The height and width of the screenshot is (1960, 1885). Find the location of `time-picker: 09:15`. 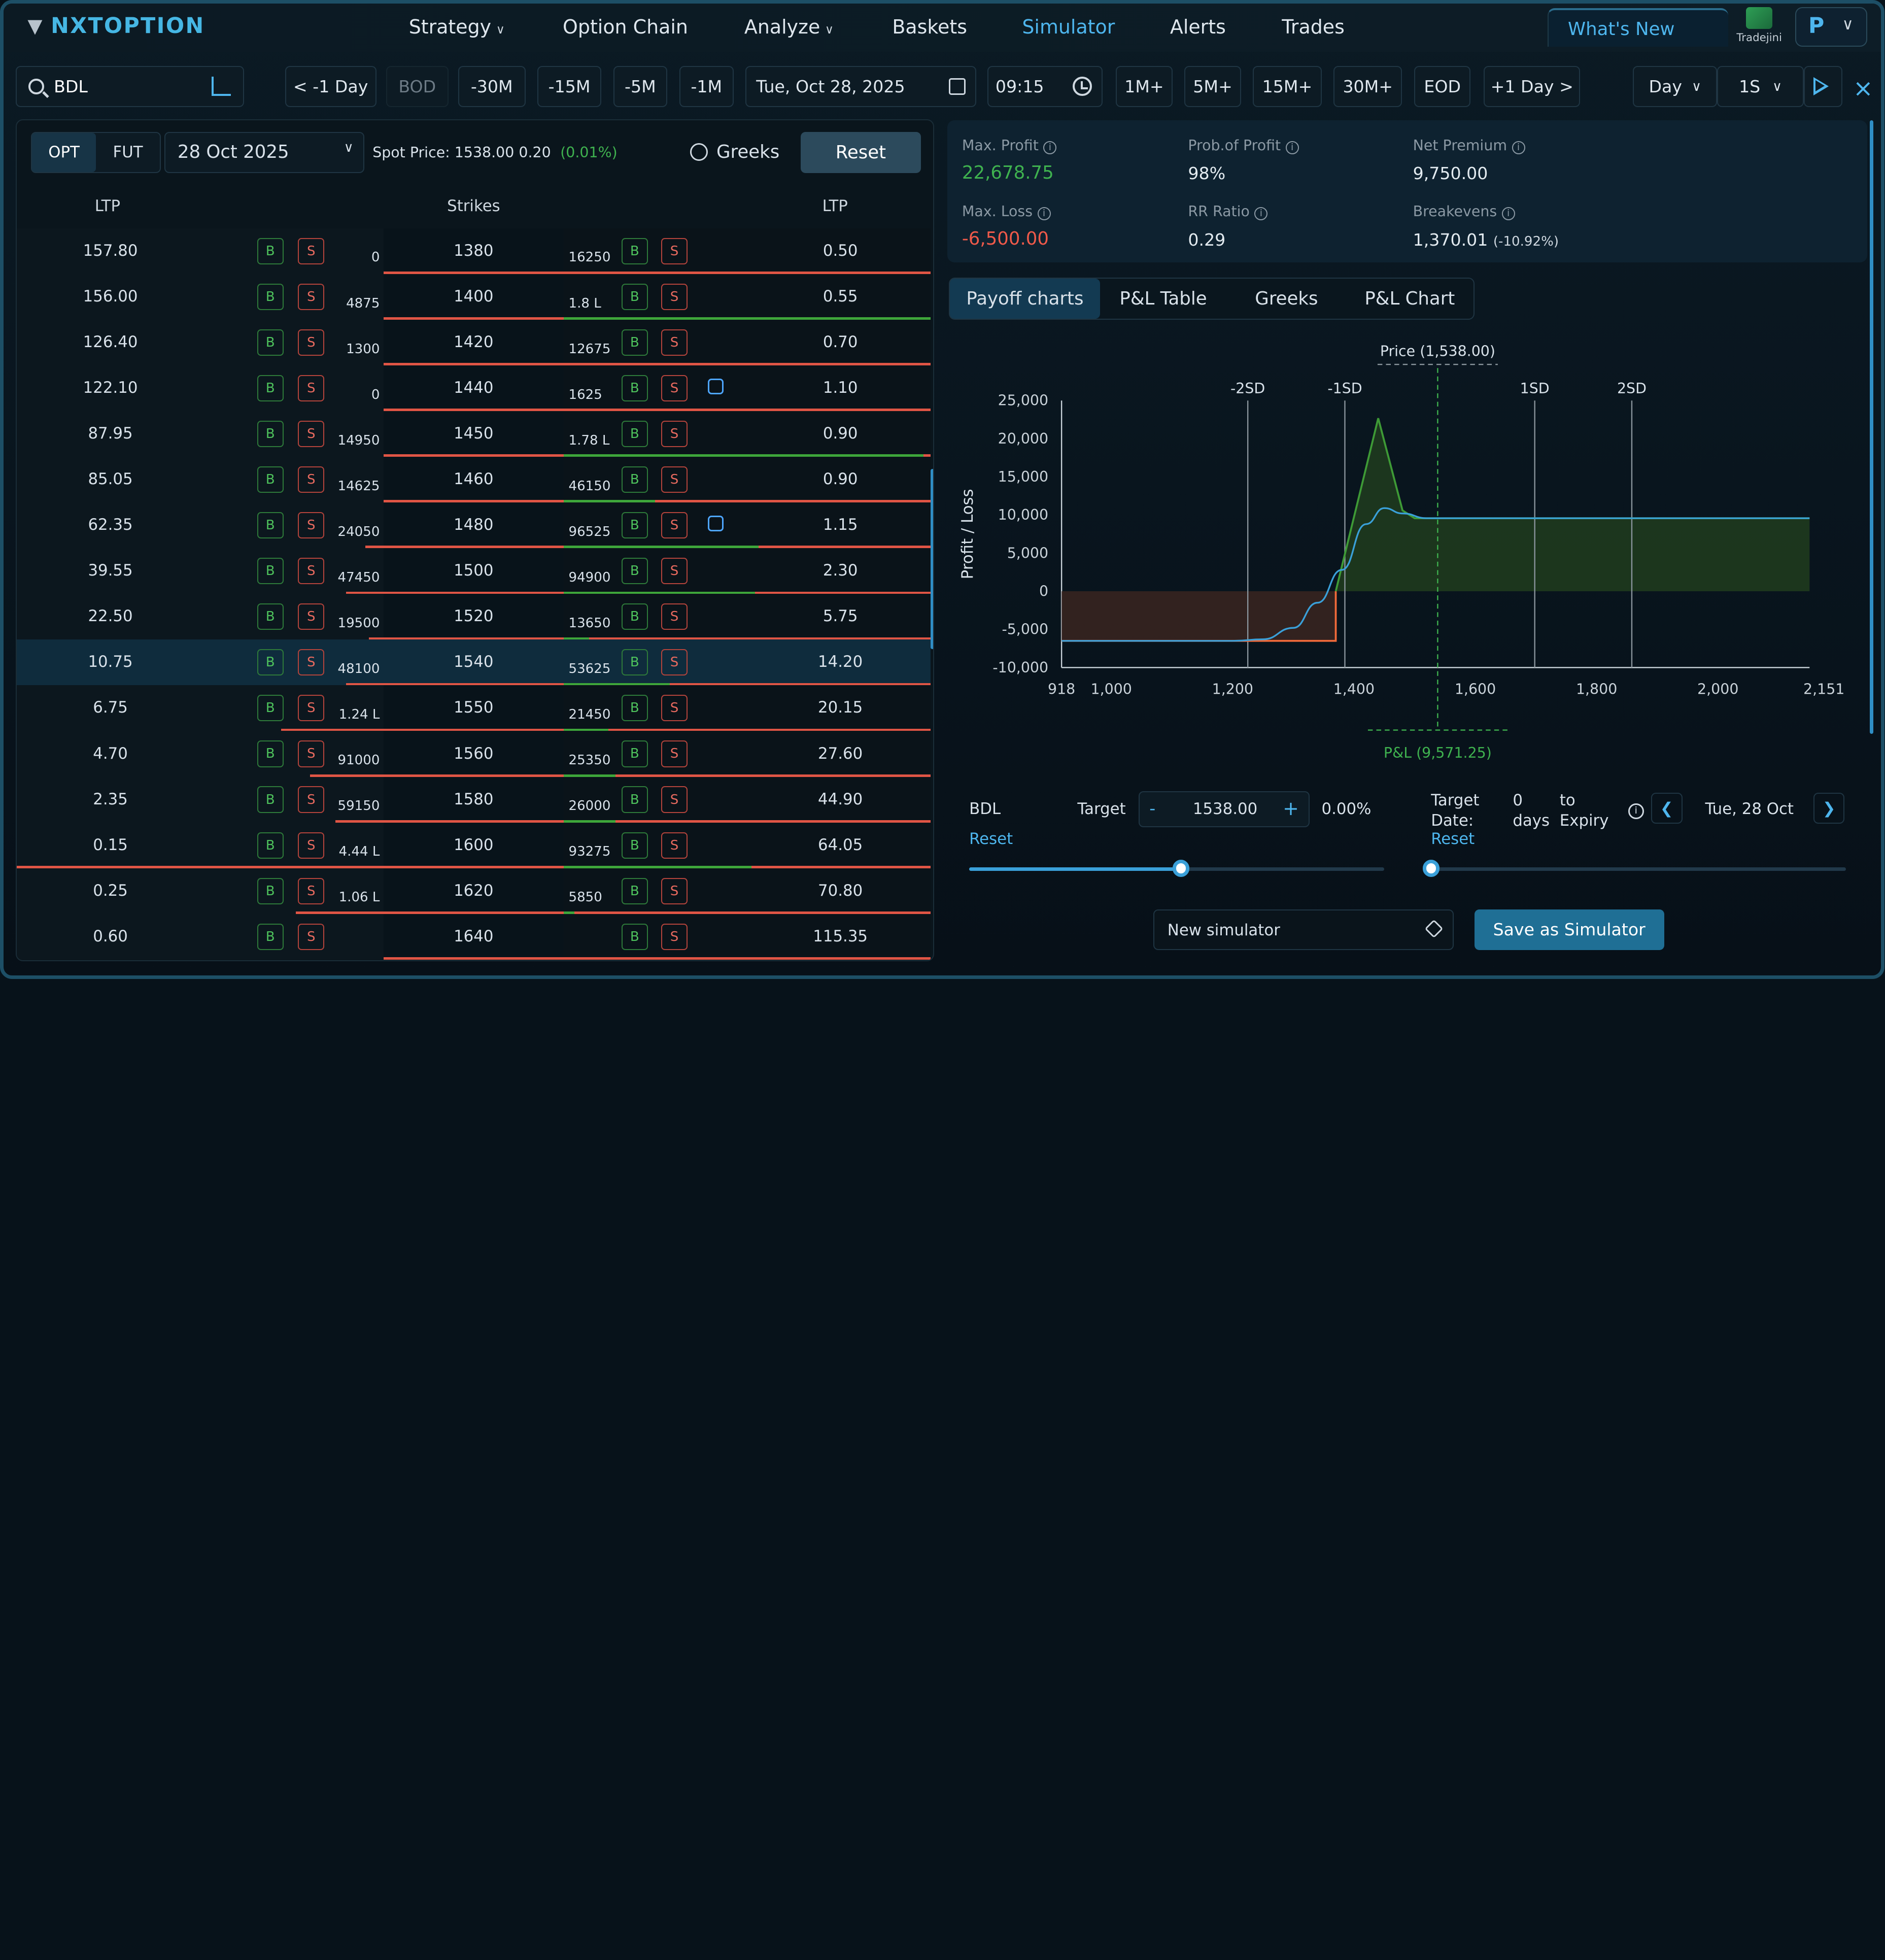

time-picker: 09:15 is located at coordinates (1045, 87).